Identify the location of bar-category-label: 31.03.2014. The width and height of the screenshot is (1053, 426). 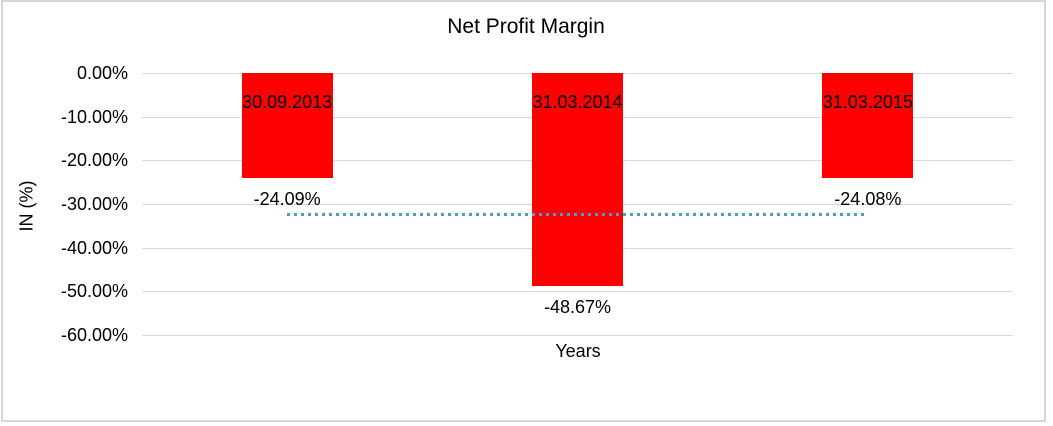
(577, 102).